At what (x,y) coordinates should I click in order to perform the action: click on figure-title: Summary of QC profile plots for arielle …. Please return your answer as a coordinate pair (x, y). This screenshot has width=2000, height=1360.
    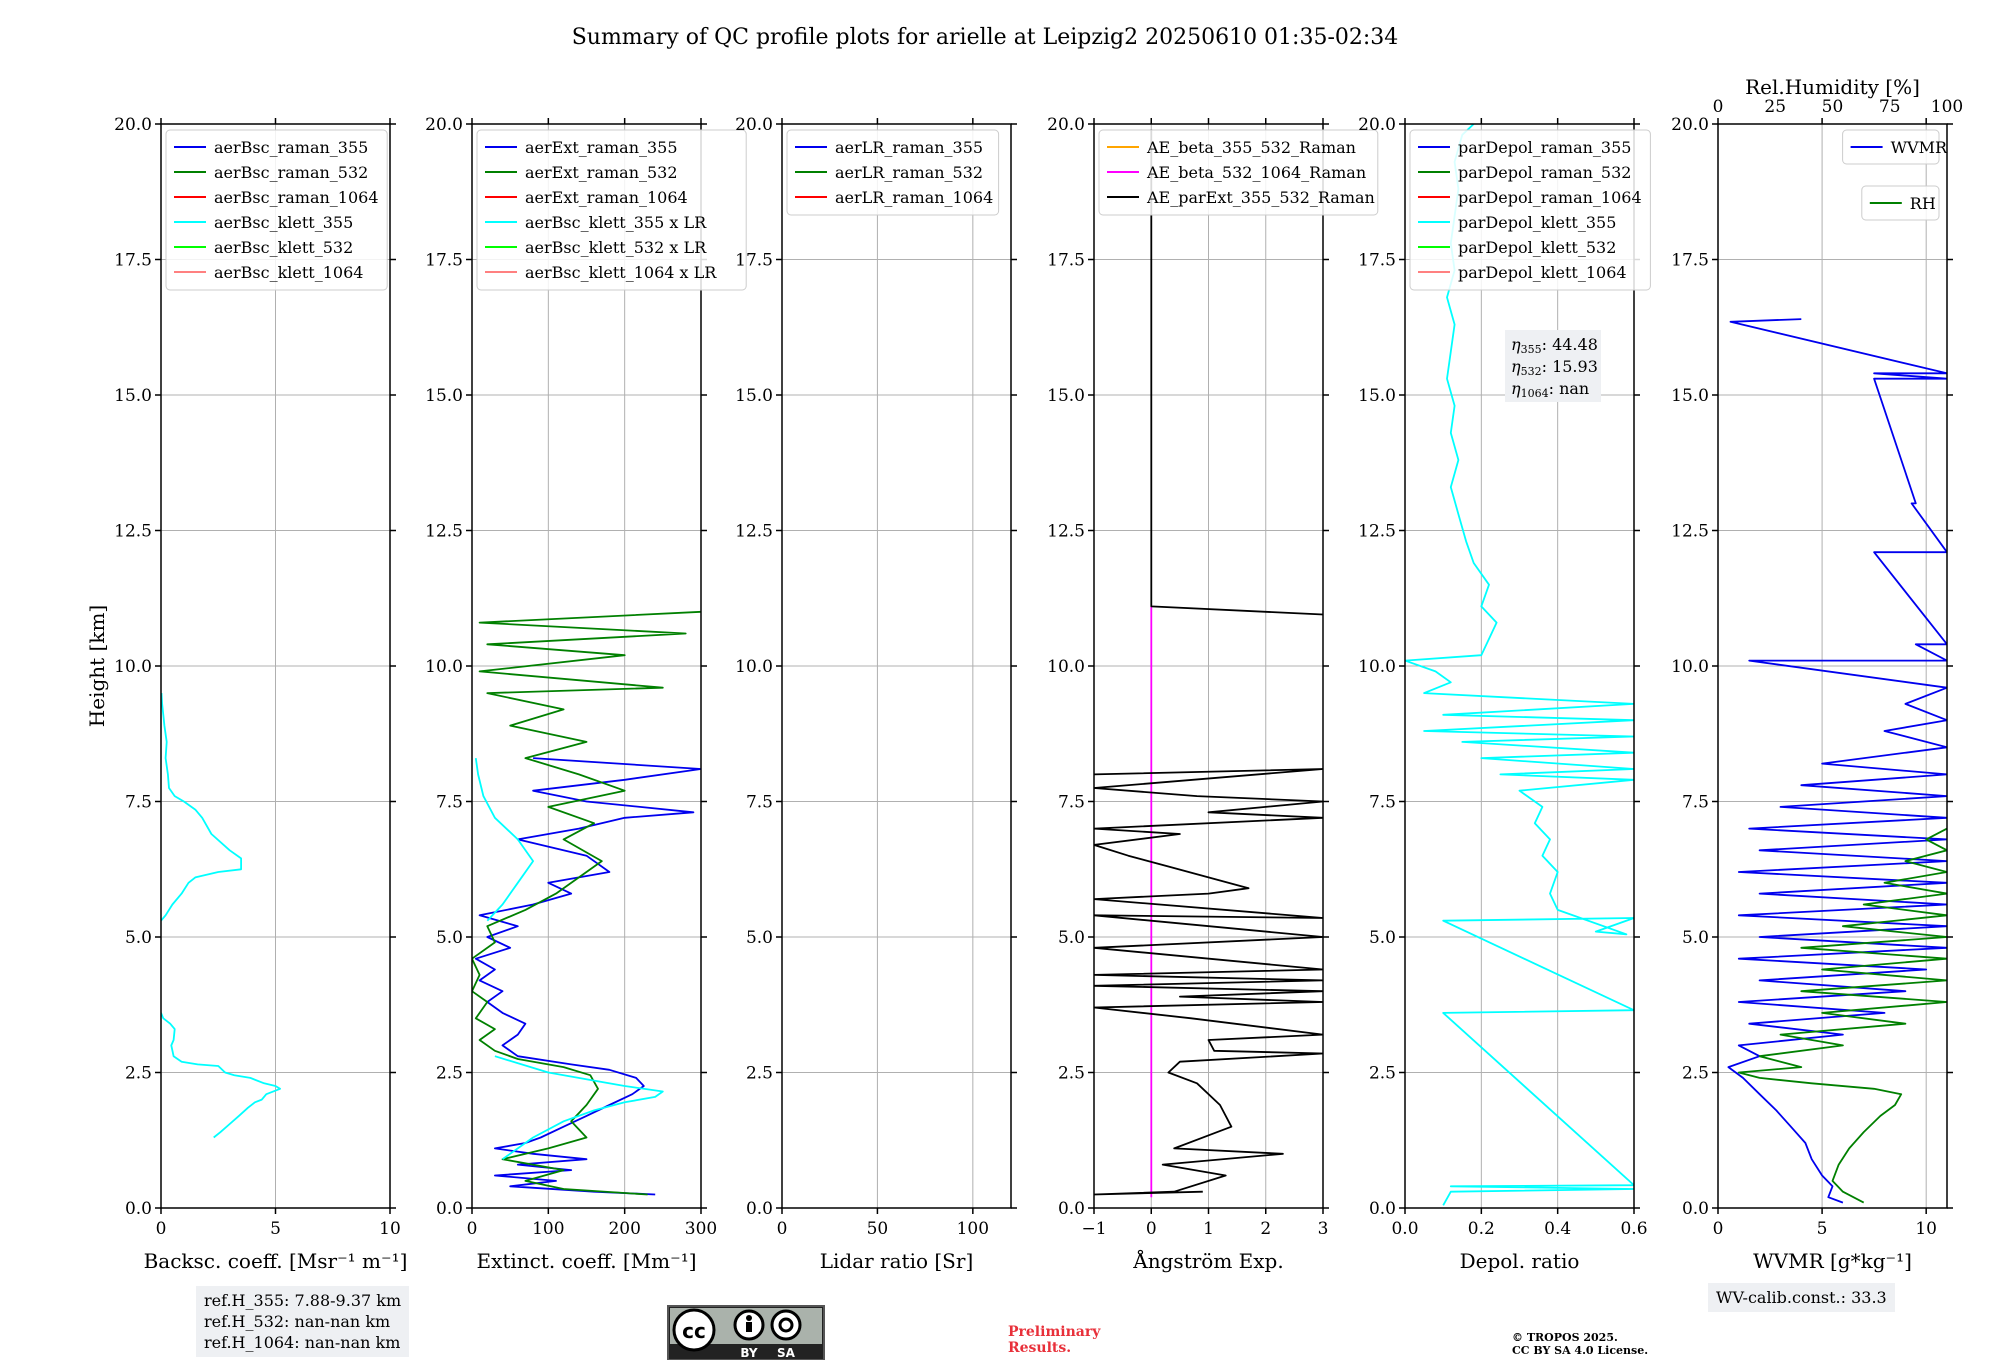
    Looking at the image, I should click on (985, 37).